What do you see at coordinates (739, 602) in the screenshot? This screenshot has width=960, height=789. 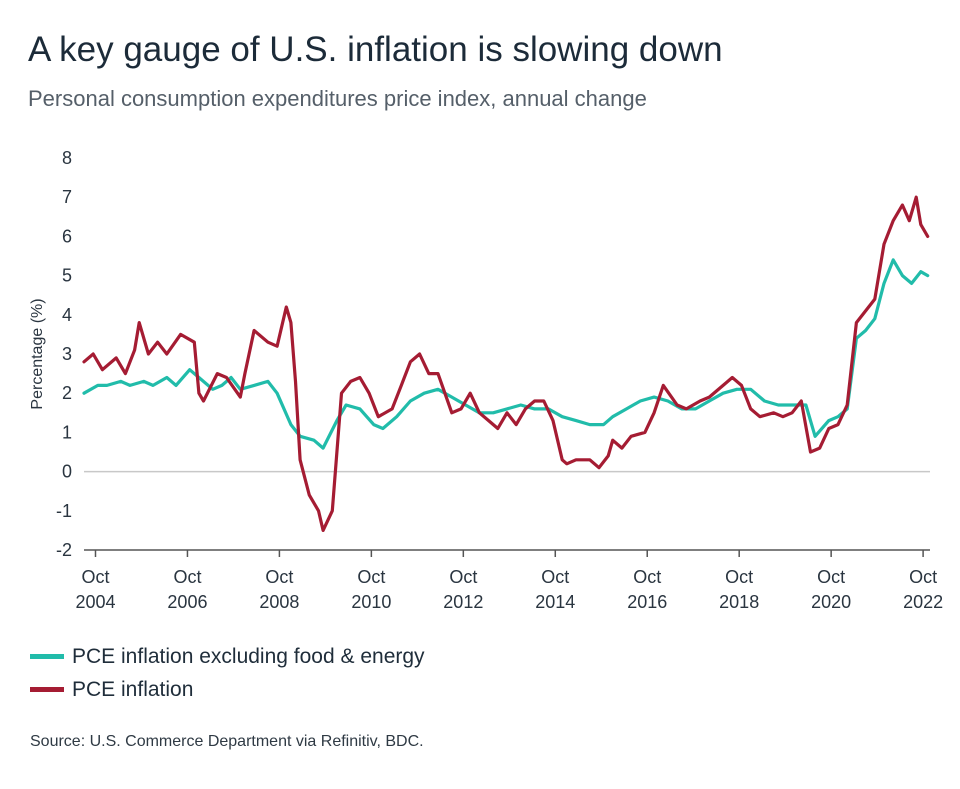 I see `x-tick-label-year: 2018` at bounding box center [739, 602].